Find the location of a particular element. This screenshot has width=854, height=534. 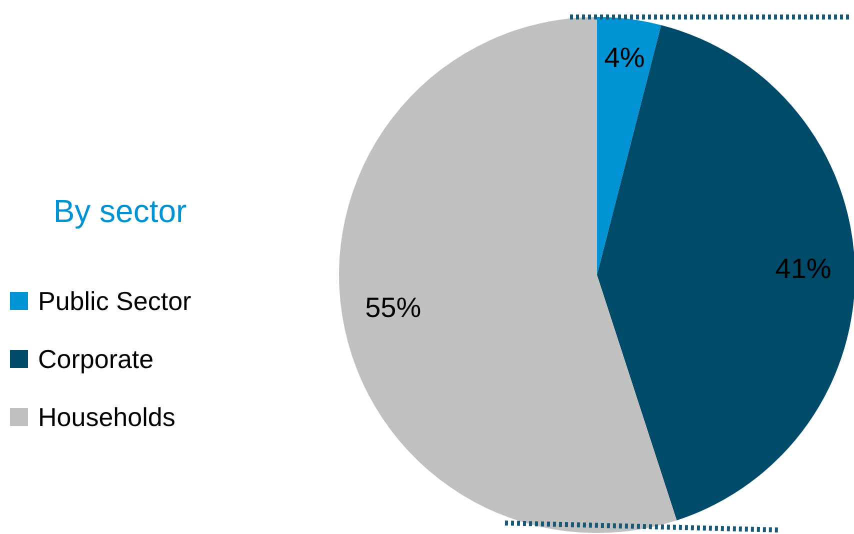

pie-slice is located at coordinates (629, 146).